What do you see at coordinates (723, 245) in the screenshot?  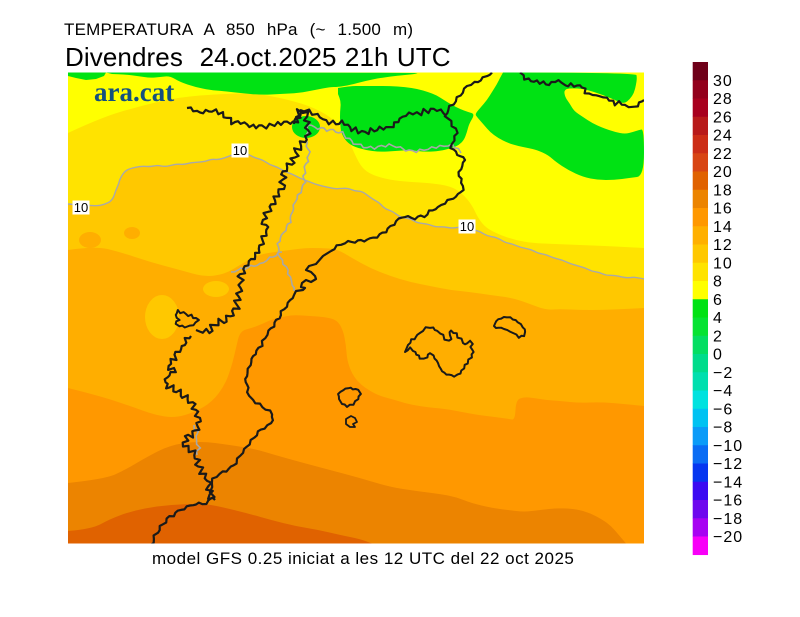 I see `svg-text: 12` at bounding box center [723, 245].